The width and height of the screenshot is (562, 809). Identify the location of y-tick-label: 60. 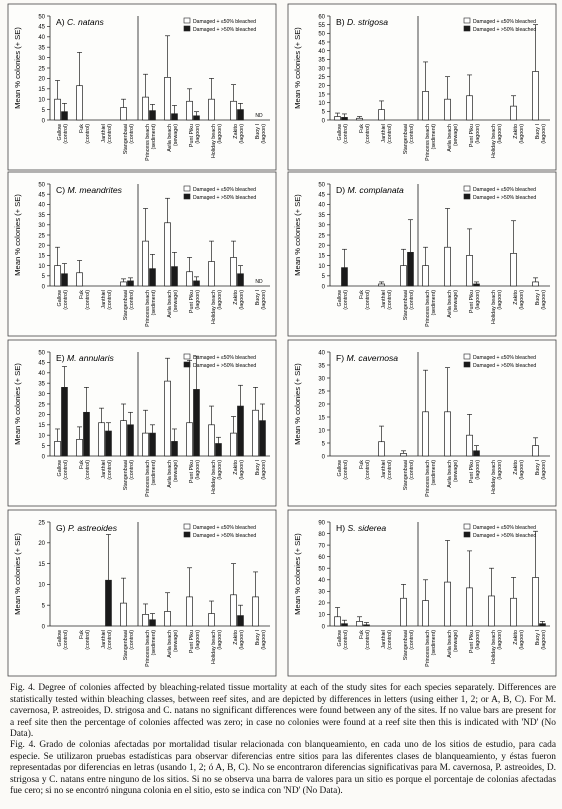
(321, 17).